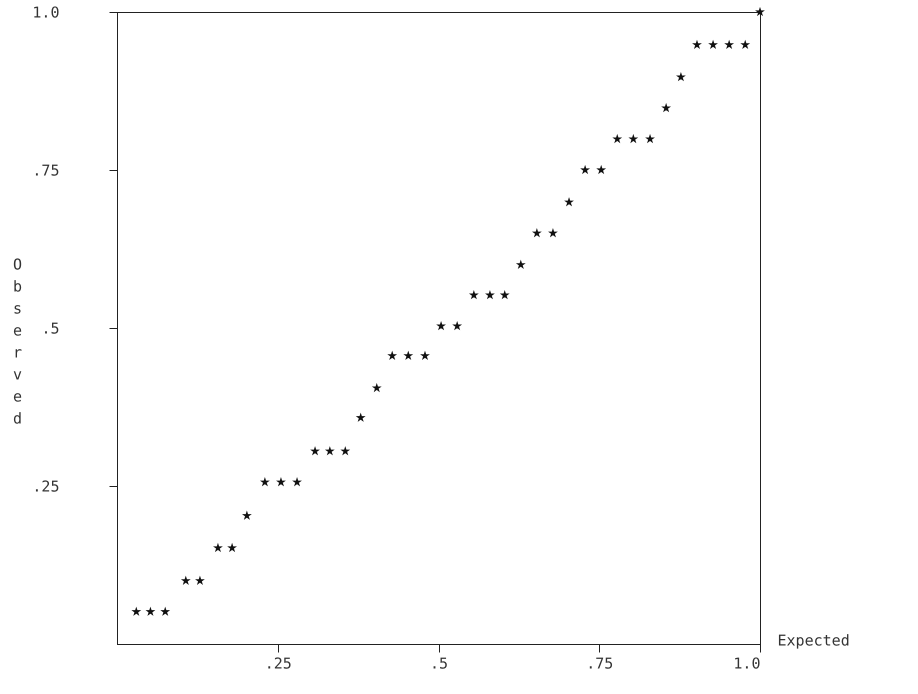  What do you see at coordinates (17, 342) in the screenshot?
I see `y-axis-title: Observed` at bounding box center [17, 342].